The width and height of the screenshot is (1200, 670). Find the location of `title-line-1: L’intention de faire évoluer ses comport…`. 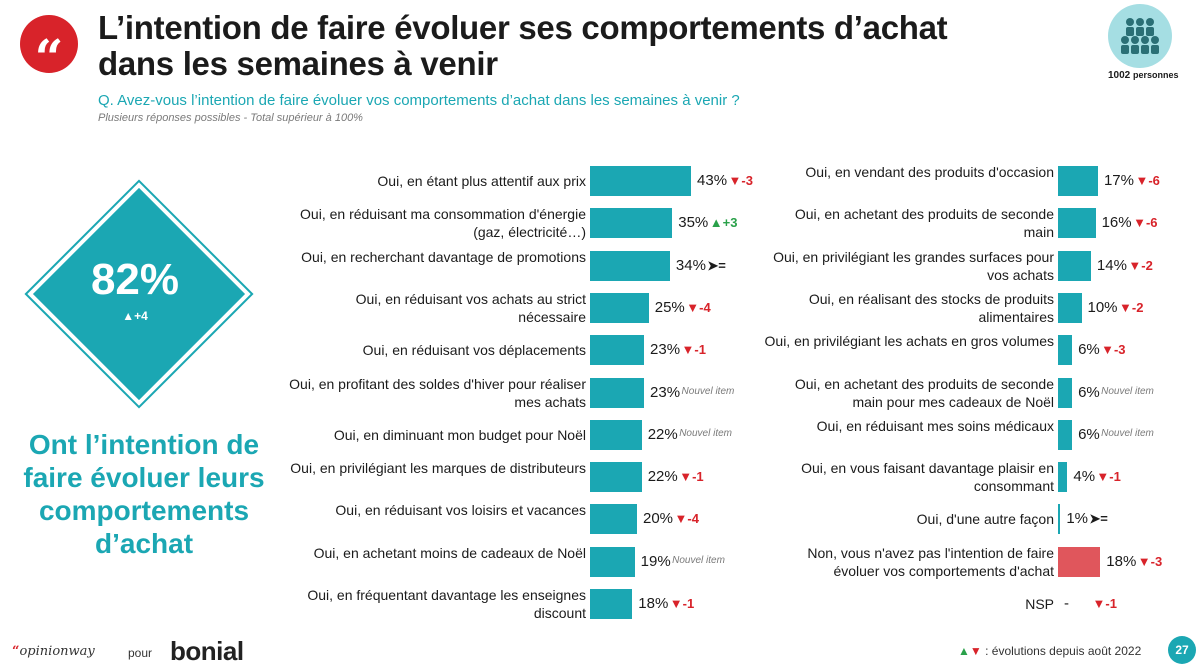

title-line-1: L’intention de faire évoluer ses comport… is located at coordinates (523, 27).